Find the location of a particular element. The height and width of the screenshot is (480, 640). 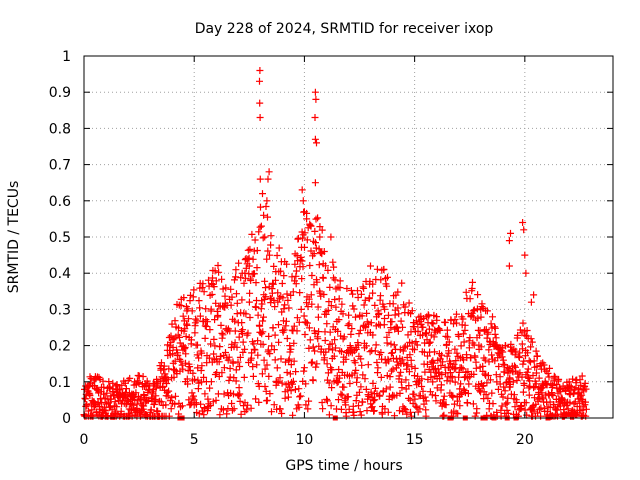

y-tick-label: 0.2 is located at coordinates (60, 347).